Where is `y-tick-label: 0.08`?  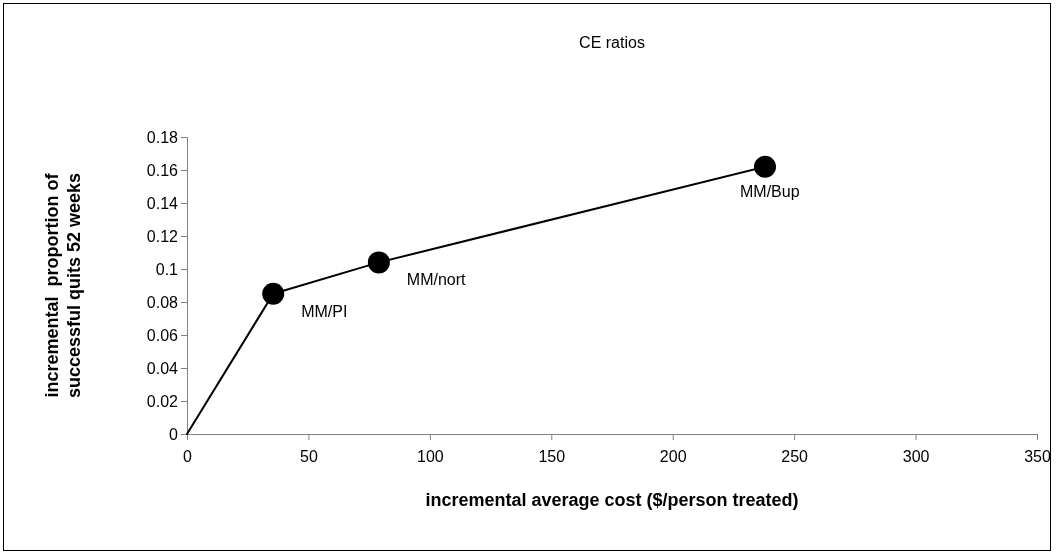
y-tick-label: 0.08 is located at coordinates (162, 302).